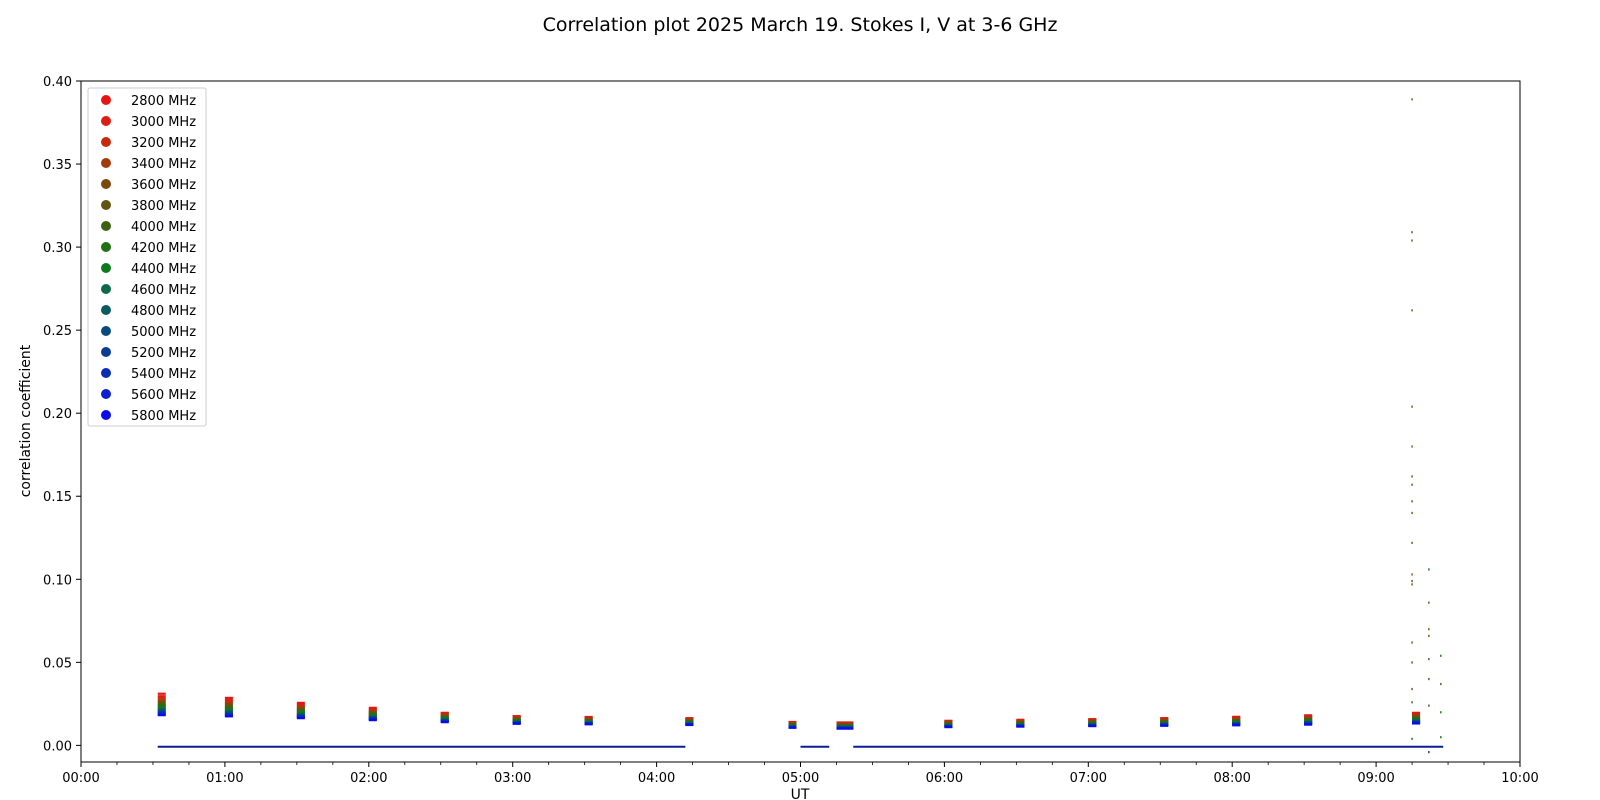 The width and height of the screenshot is (1600, 800). I want to click on series-5800-mhz, so click(789, 722).